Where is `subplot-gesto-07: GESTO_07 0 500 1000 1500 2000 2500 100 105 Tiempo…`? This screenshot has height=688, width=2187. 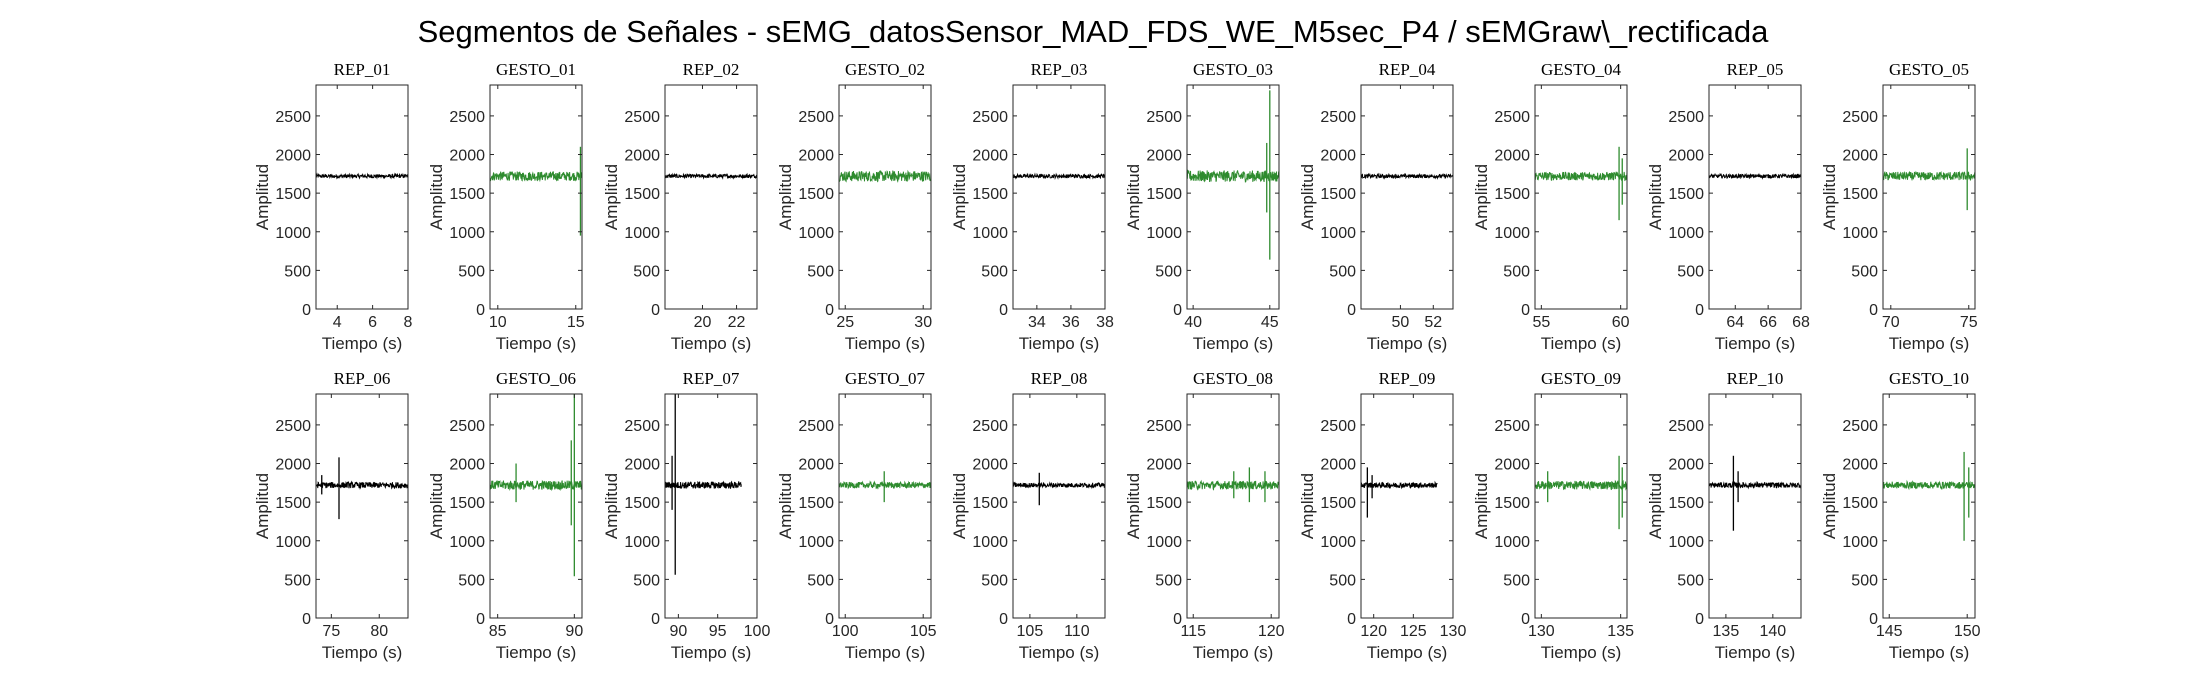
subplot-gesto-07: GESTO_07 0 500 1000 1500 2000 2500 100 105 Tiempo… is located at coordinates (856, 515).